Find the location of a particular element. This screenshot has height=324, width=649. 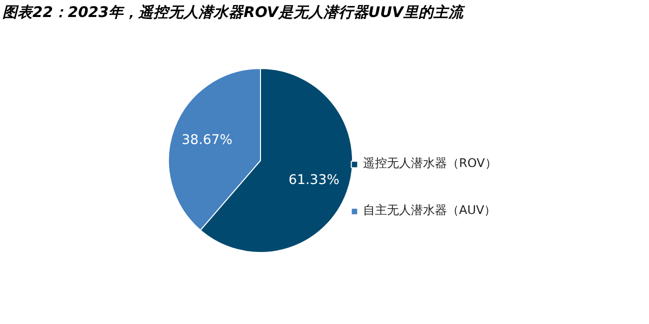

data-label: 61.33% is located at coordinates (314, 180).